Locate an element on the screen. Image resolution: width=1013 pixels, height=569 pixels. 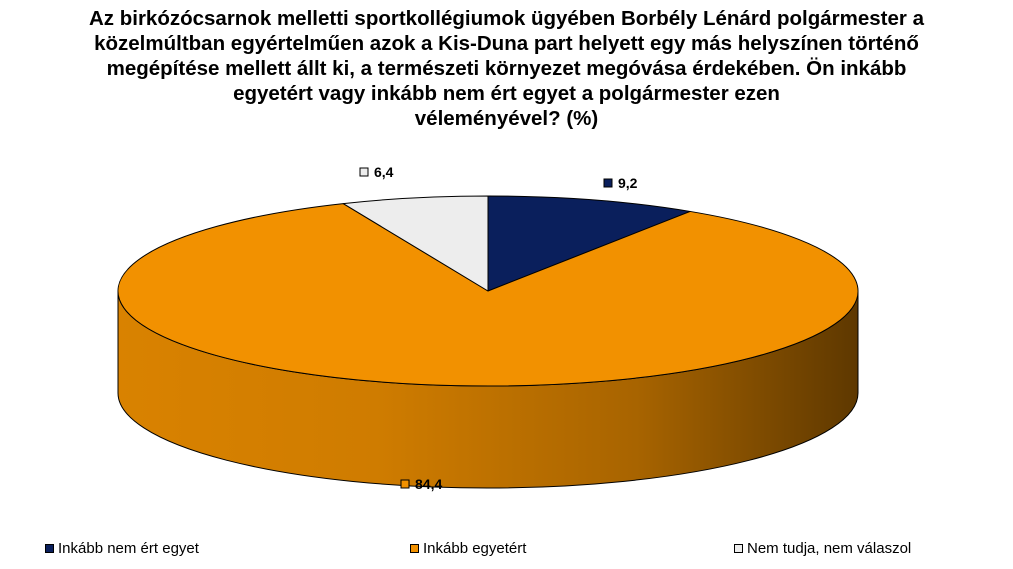
legend-item-inkabb-egyetert: Inkább egyetért is located at coordinates (468, 548).